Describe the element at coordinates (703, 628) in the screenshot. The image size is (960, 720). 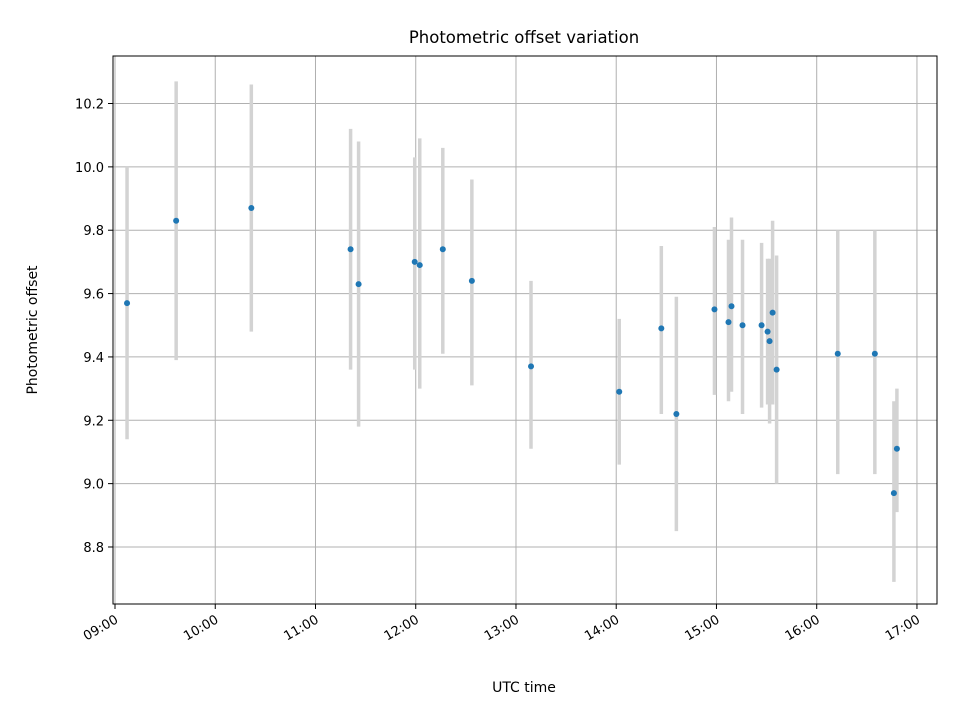
I see `x-tick-label: 15:00` at that location.